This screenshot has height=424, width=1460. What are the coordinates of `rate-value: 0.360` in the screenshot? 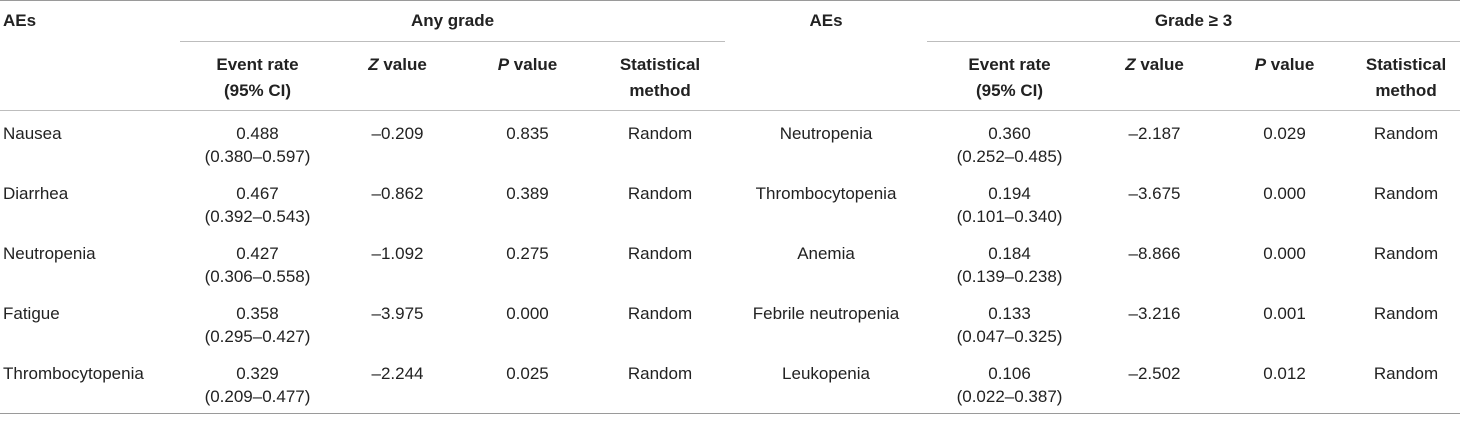 It's located at (1009, 133).